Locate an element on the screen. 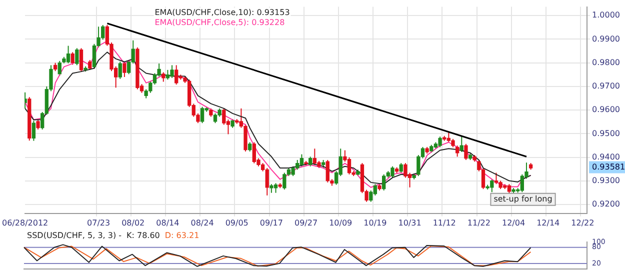  y-tick-label: 0.9300 is located at coordinates (606, 181).